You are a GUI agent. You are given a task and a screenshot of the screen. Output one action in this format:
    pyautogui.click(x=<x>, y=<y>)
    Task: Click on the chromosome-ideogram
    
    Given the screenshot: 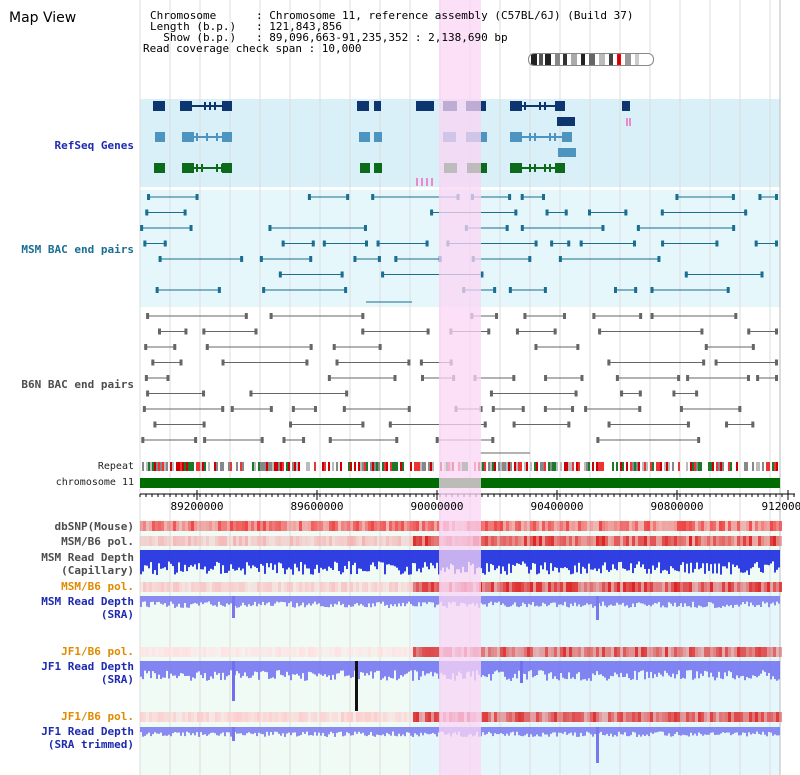 What is the action you would take?
    pyautogui.click(x=591, y=59)
    